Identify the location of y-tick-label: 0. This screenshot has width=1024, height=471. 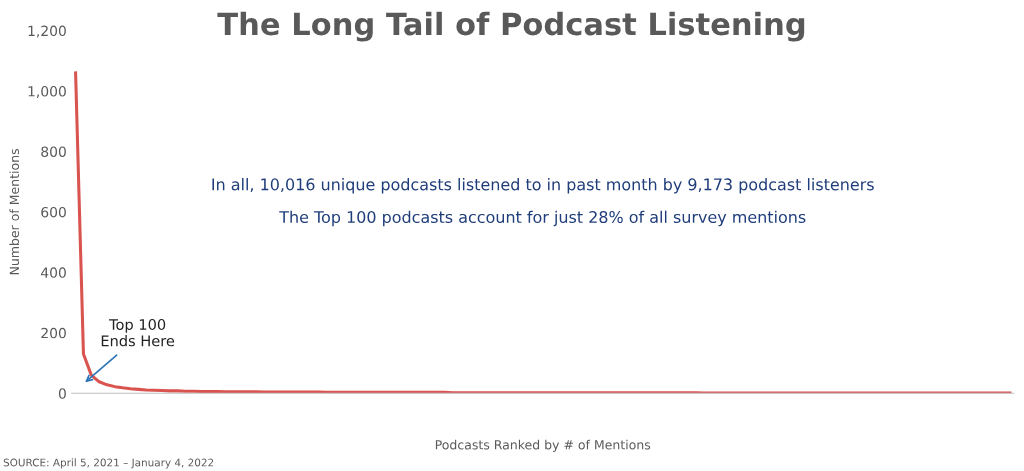
(62, 393).